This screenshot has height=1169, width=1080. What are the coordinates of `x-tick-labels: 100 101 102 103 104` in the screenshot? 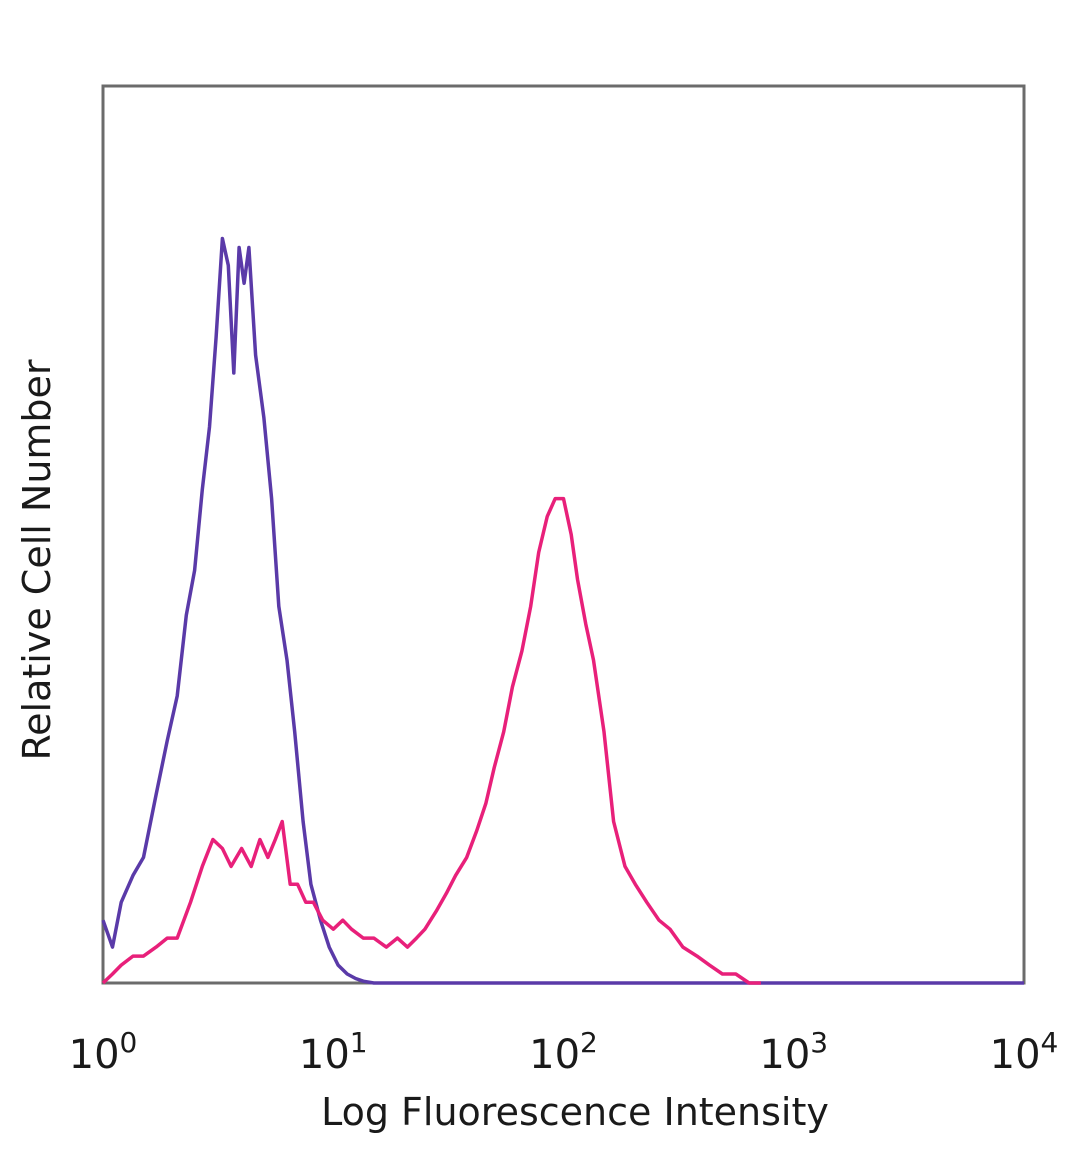 It's located at (564, 1052).